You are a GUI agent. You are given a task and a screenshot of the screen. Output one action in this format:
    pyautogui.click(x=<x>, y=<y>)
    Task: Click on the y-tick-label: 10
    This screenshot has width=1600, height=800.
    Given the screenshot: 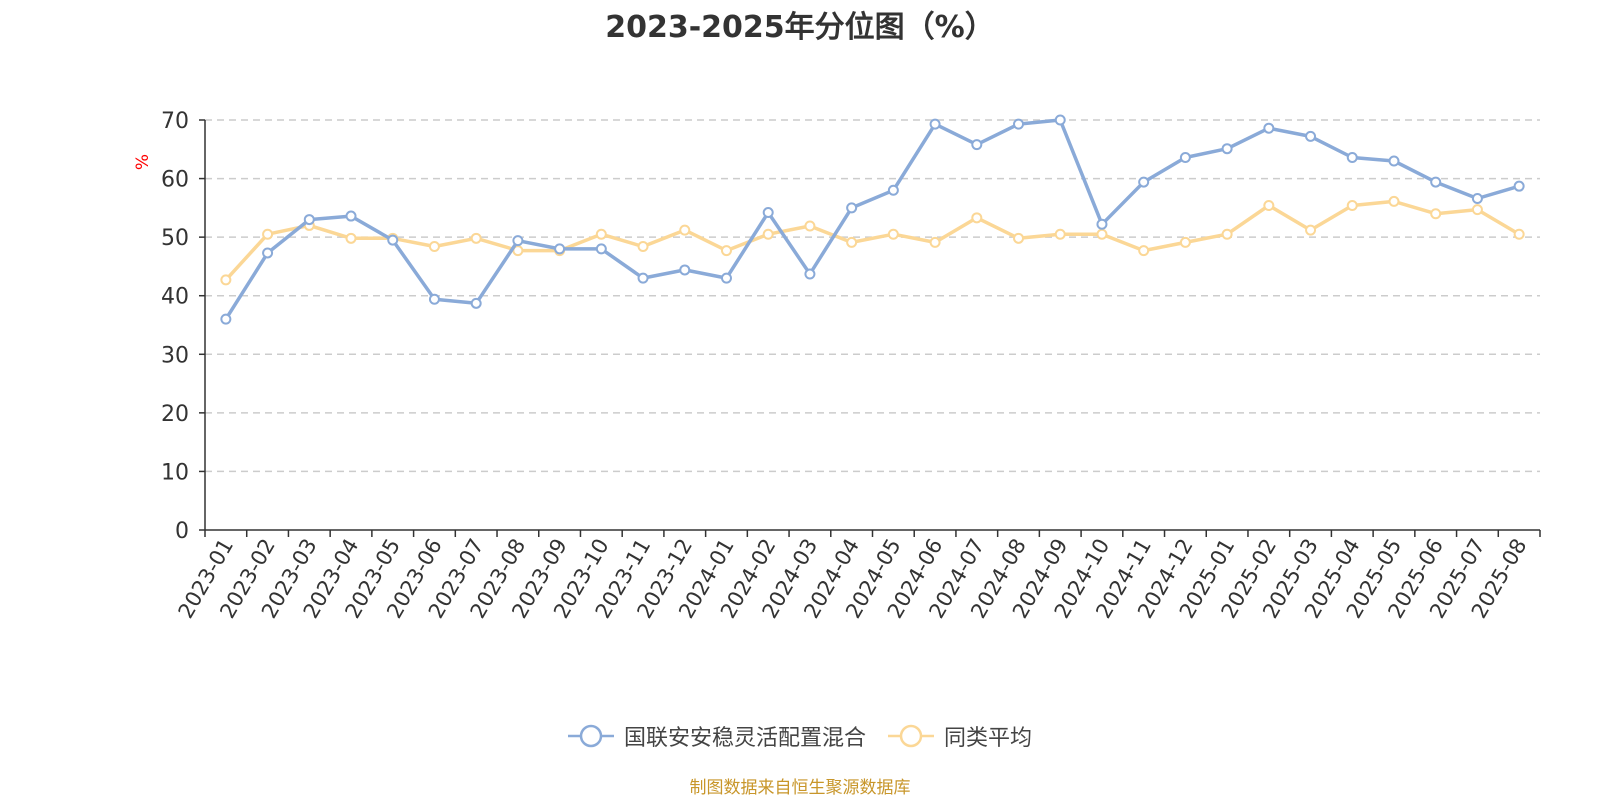 What is the action you would take?
    pyautogui.click(x=175, y=472)
    